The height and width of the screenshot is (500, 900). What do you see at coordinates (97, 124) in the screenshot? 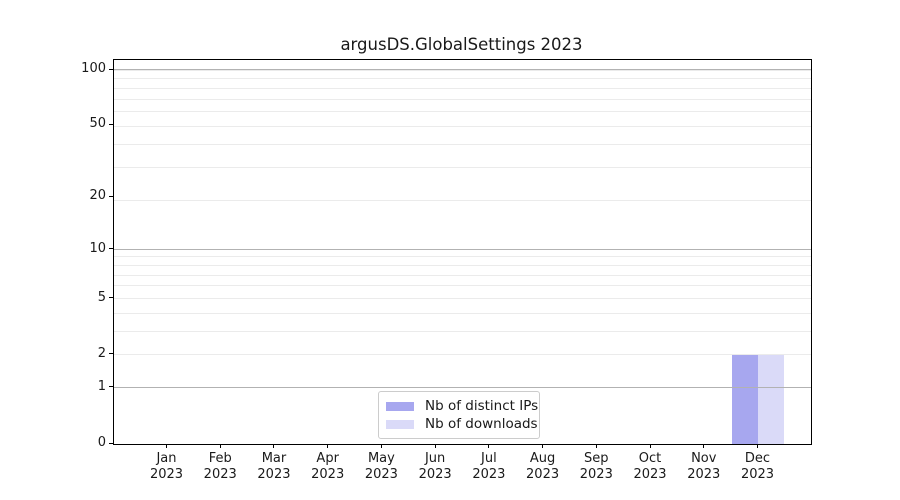
I see `y-tick-label: 50` at bounding box center [97, 124].